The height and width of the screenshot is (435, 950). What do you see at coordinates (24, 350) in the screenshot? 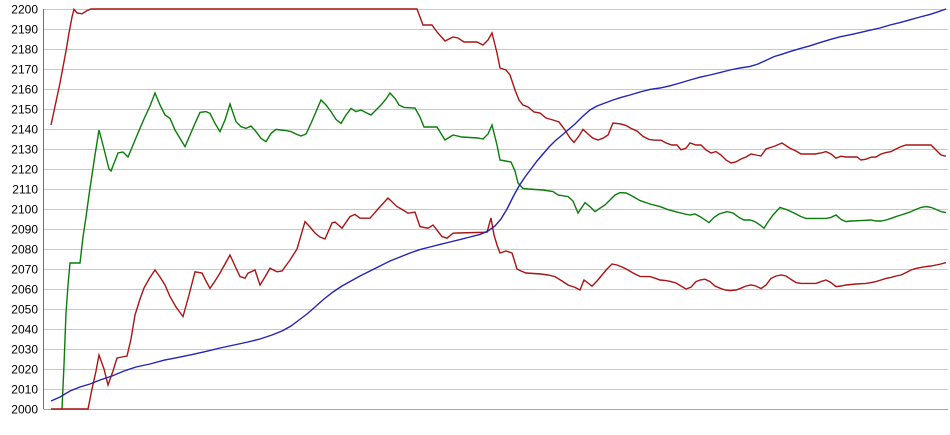
I see `y-tick-label: 2030` at bounding box center [24, 350].